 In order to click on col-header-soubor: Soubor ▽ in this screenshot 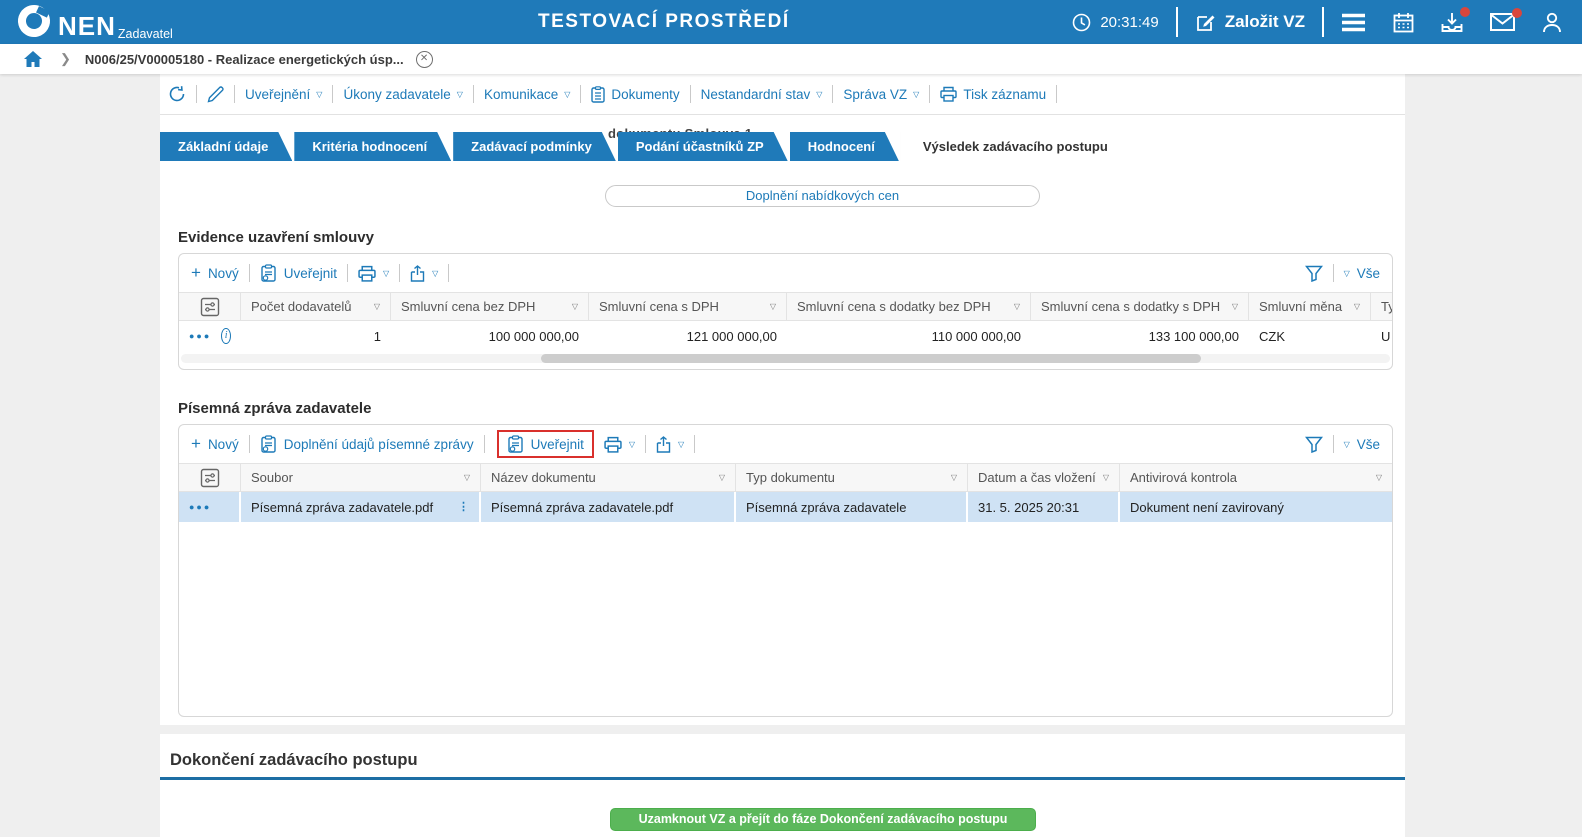, I will do `click(361, 477)`.